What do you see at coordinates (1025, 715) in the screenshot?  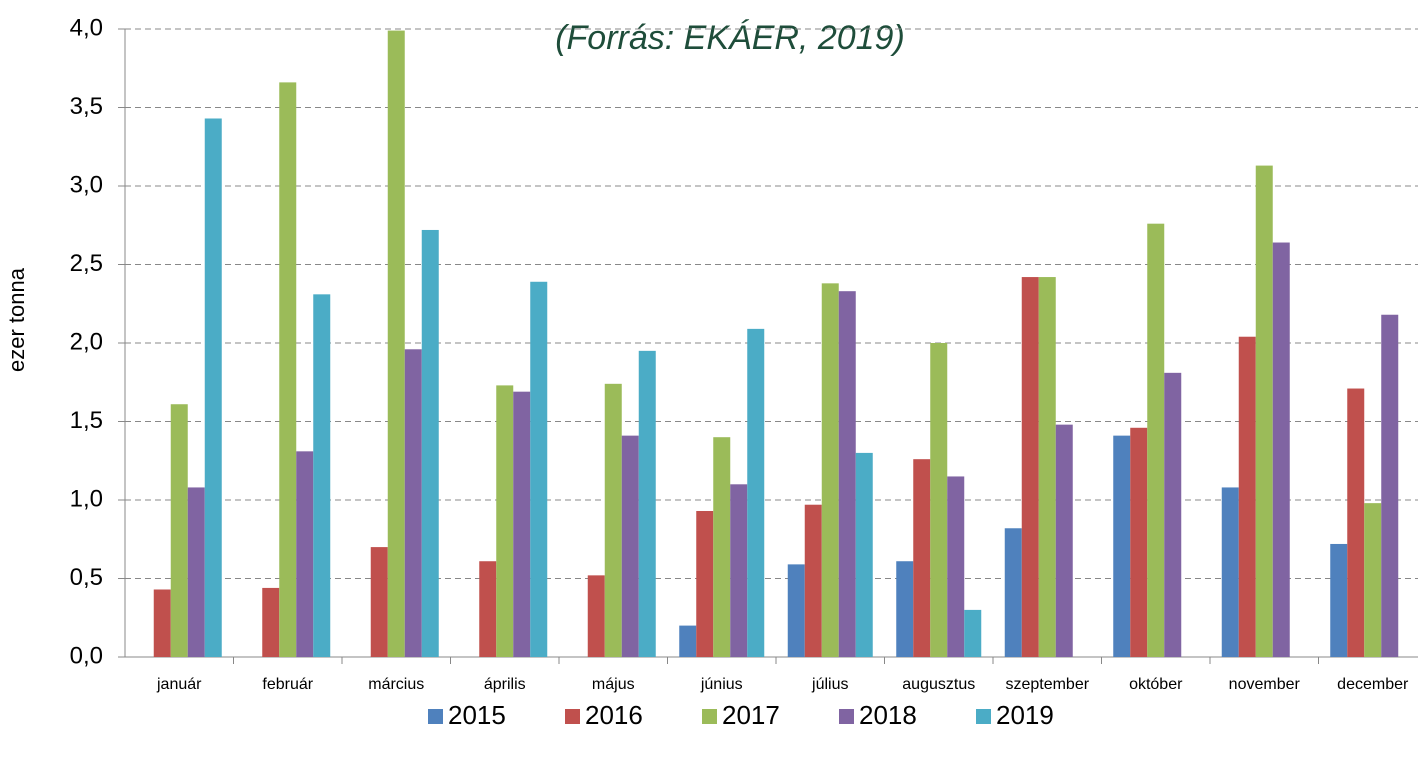 I see `legend-label: 2019` at bounding box center [1025, 715].